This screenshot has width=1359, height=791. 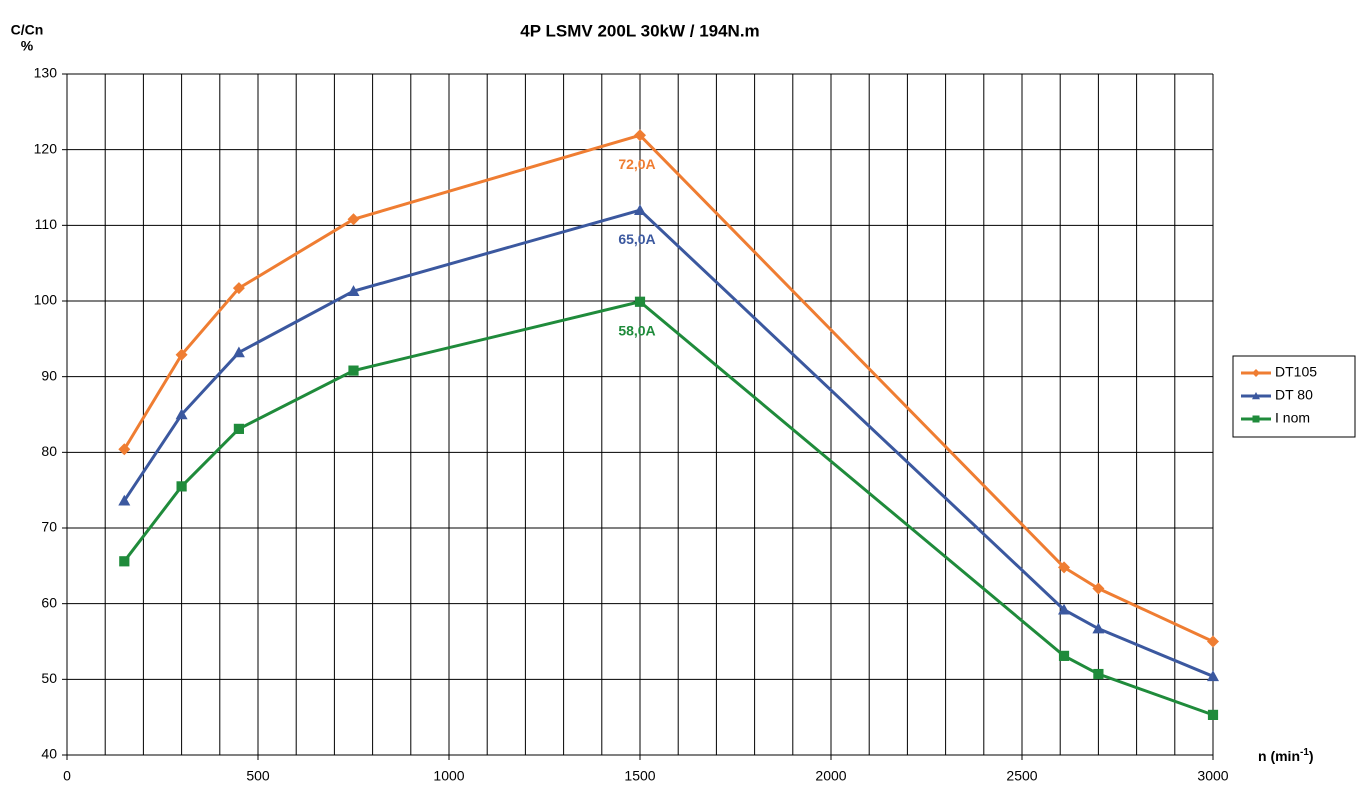 What do you see at coordinates (636, 164) in the screenshot?
I see `annotation: 72,0A` at bounding box center [636, 164].